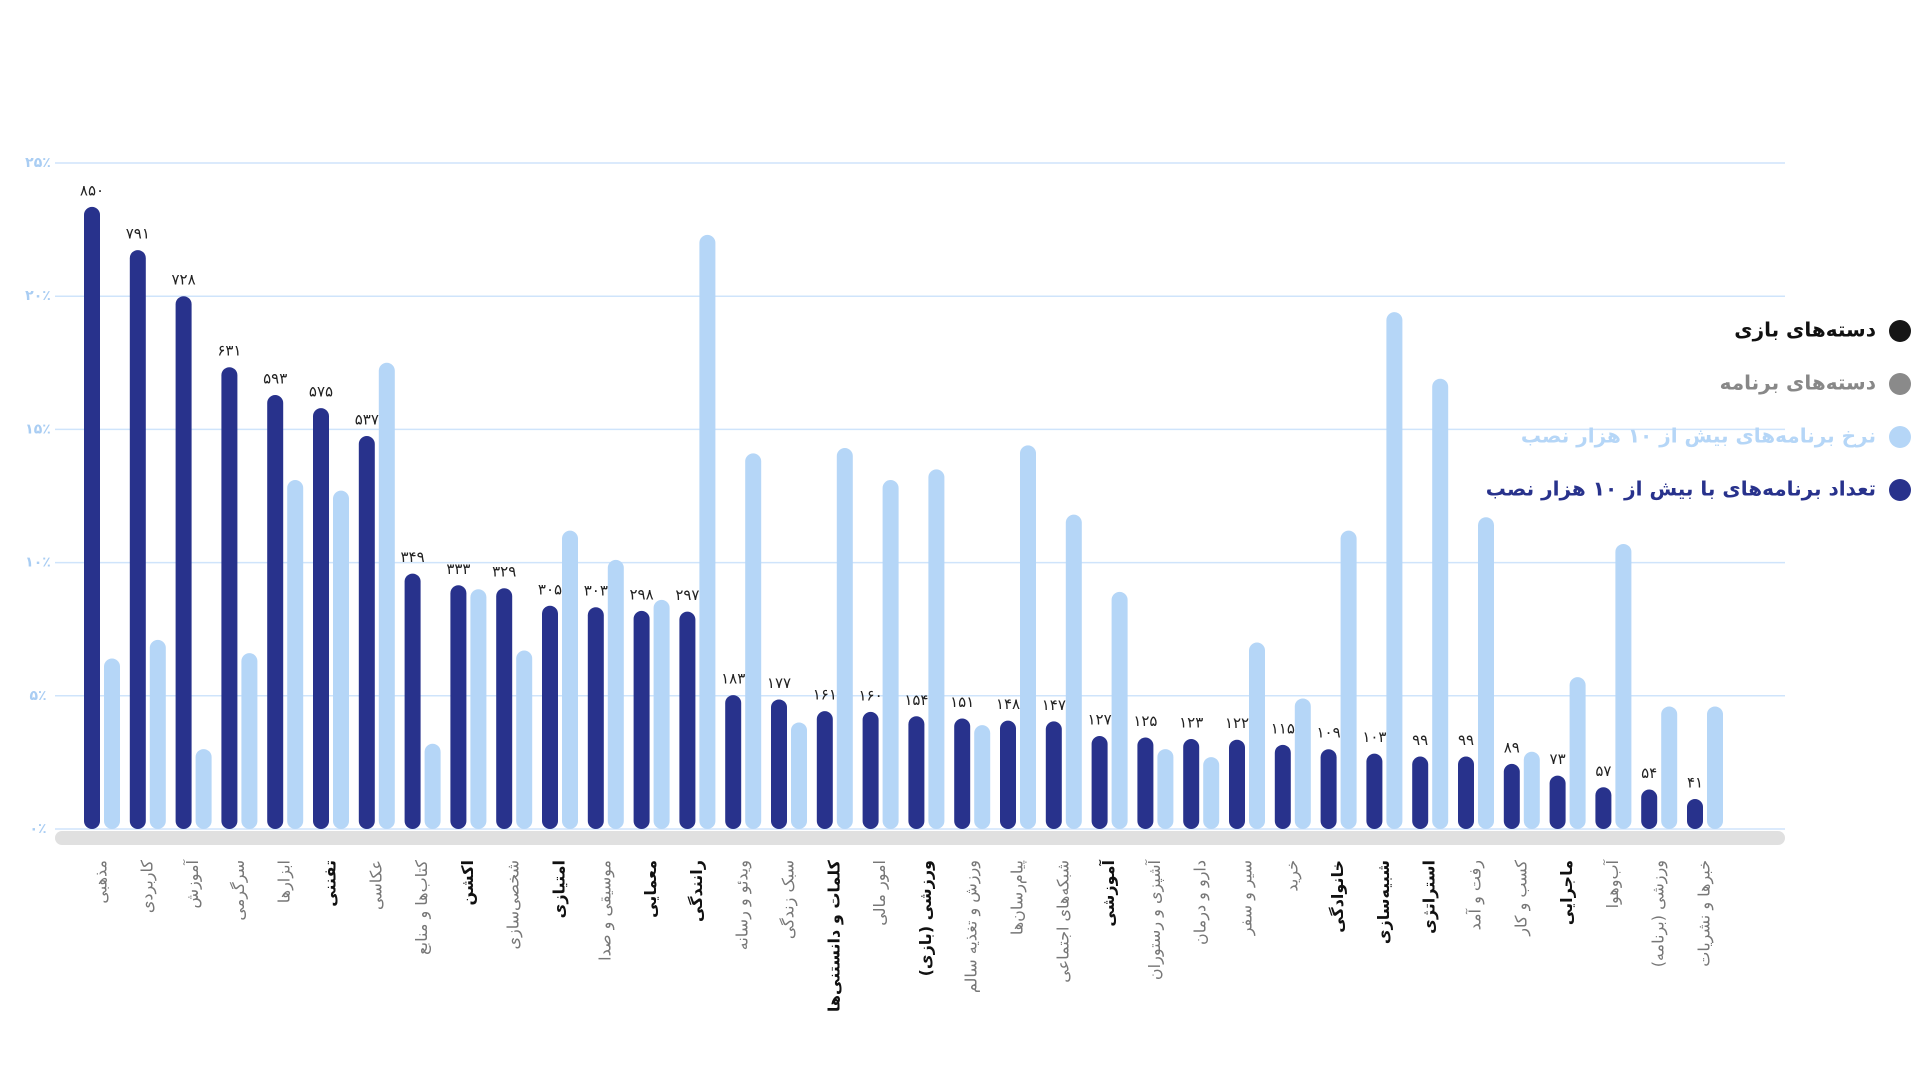 The height and width of the screenshot is (1080, 1920). Describe the element at coordinates (550, 589) in the screenshot. I see `value-label: ۳۰۵` at that location.